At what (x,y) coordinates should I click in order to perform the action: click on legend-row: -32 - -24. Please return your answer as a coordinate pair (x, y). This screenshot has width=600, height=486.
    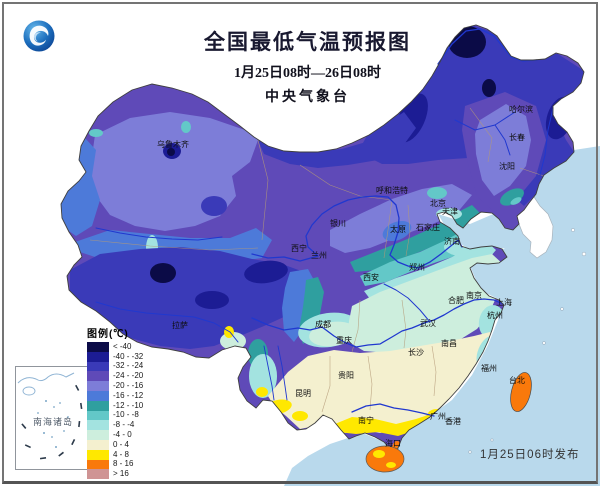
    Looking at the image, I should click on (115, 366).